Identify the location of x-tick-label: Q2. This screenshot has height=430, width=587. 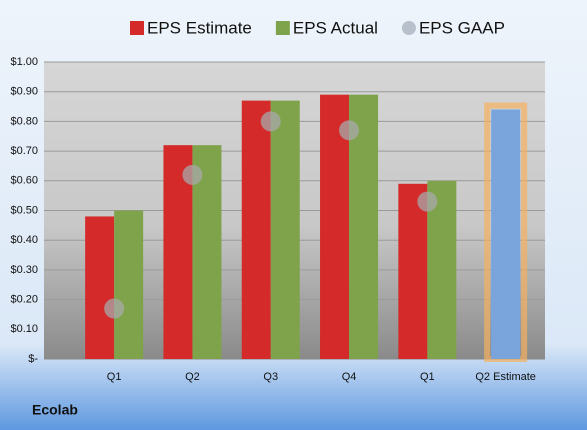
(192, 377).